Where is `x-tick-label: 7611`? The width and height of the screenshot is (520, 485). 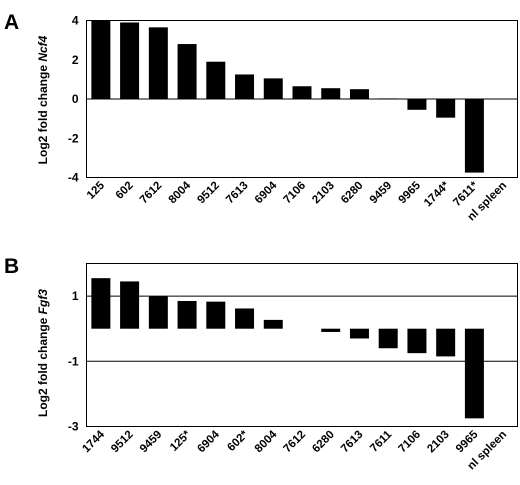 x-tick-label: 7611 is located at coordinates (381, 441).